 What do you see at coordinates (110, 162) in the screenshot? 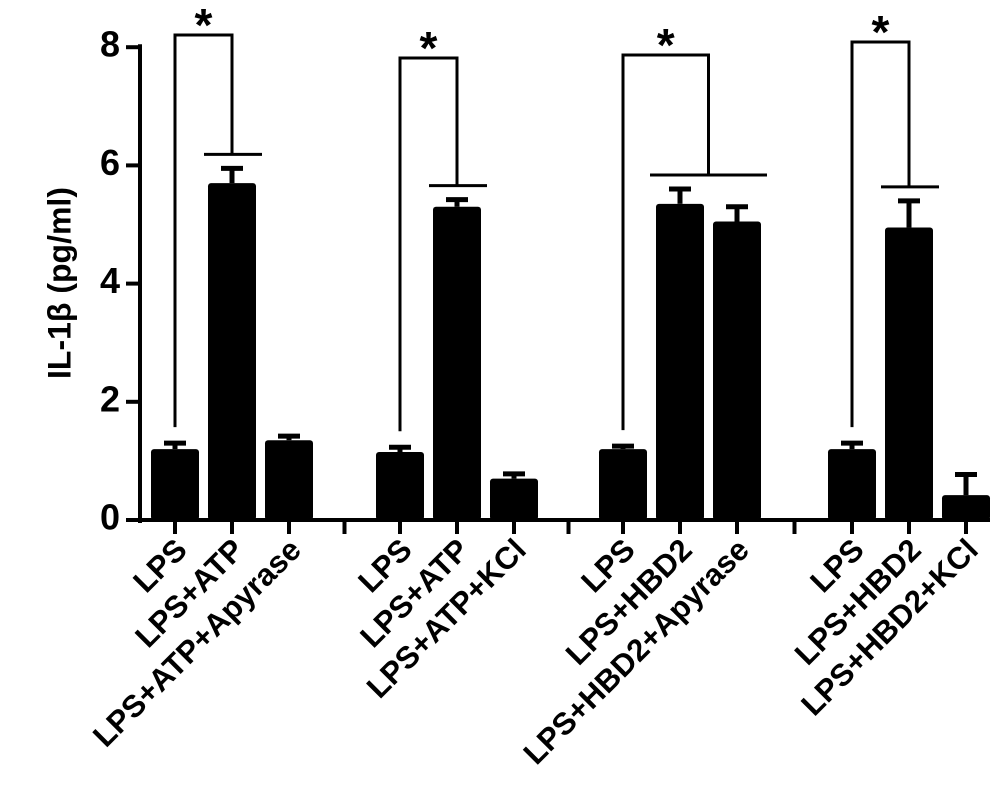
I see `y-tick-label: 6` at bounding box center [110, 162].